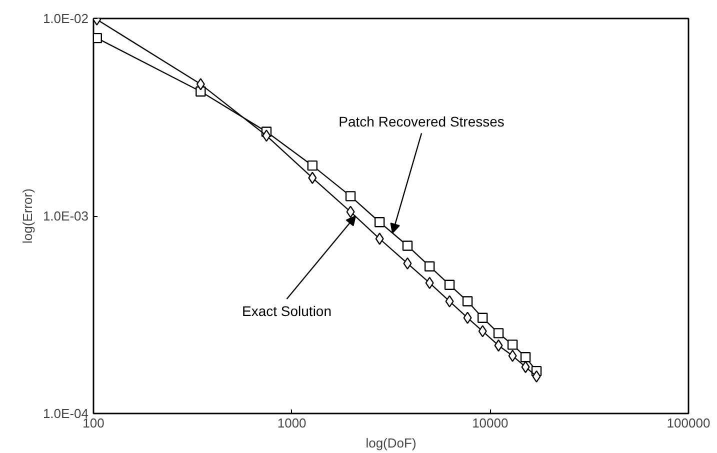 The height and width of the screenshot is (453, 717). Describe the element at coordinates (490, 423) in the screenshot. I see `x-tick-label: 10000` at that location.